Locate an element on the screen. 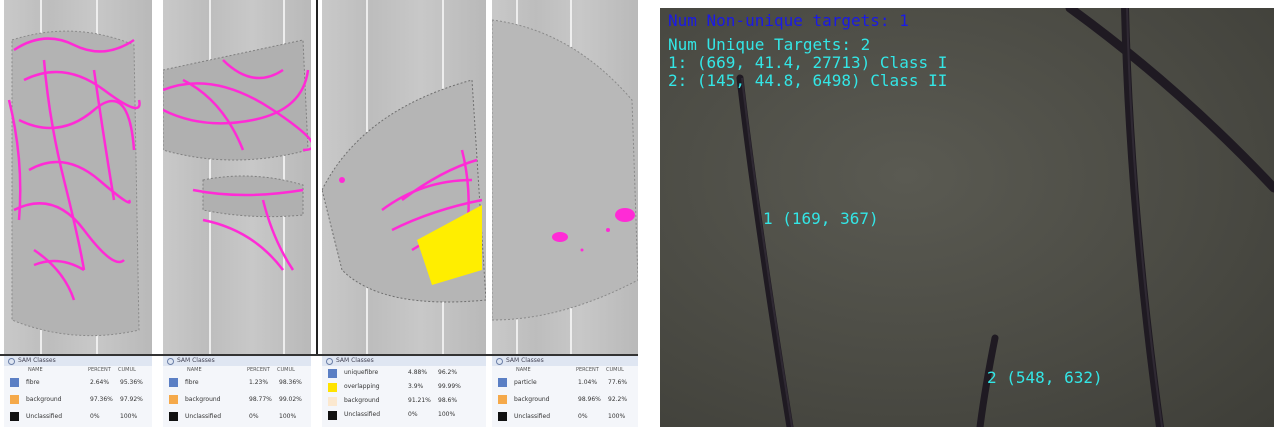  sam-row: particle 1.04% 77.6% is located at coordinates (565, 382).